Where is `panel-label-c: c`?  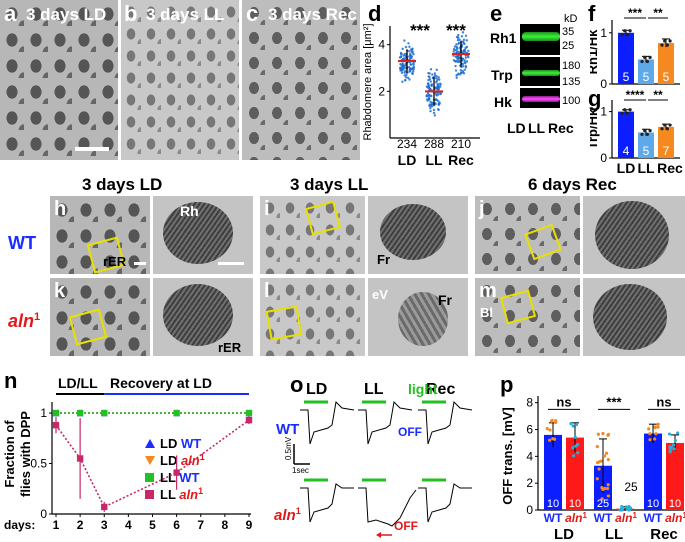 panel-label-c: c is located at coordinates (252, 13).